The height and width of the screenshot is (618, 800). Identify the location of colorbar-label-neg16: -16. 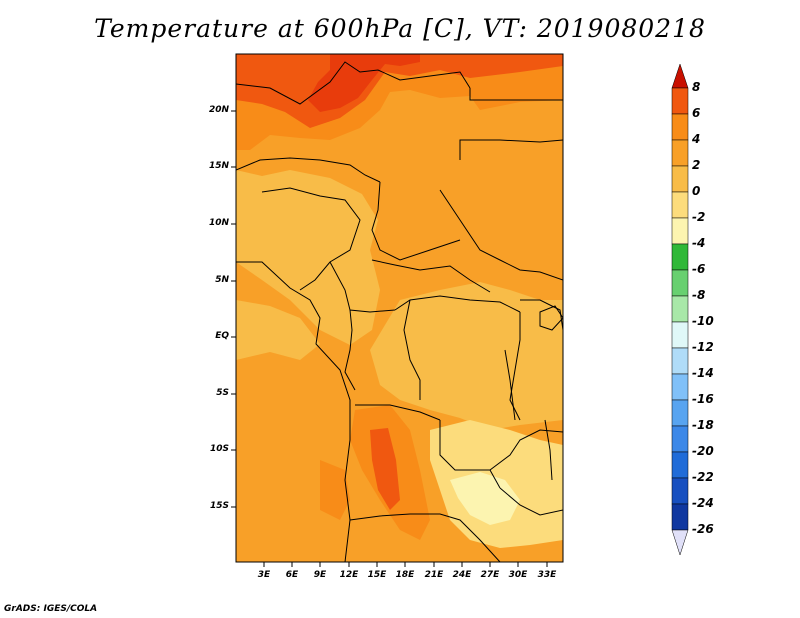
(703, 399).